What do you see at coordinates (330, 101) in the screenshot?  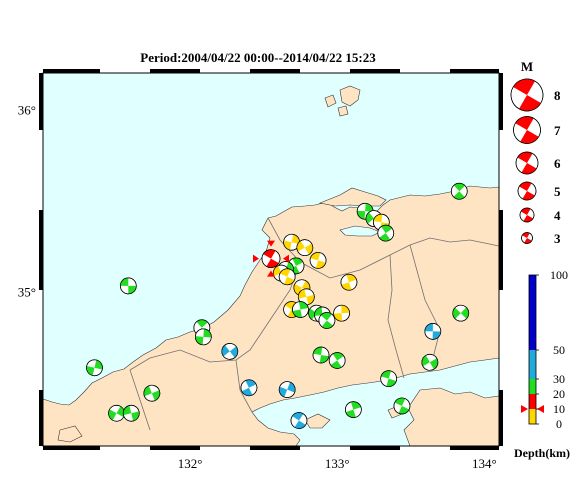 I see `oki-island-west` at bounding box center [330, 101].